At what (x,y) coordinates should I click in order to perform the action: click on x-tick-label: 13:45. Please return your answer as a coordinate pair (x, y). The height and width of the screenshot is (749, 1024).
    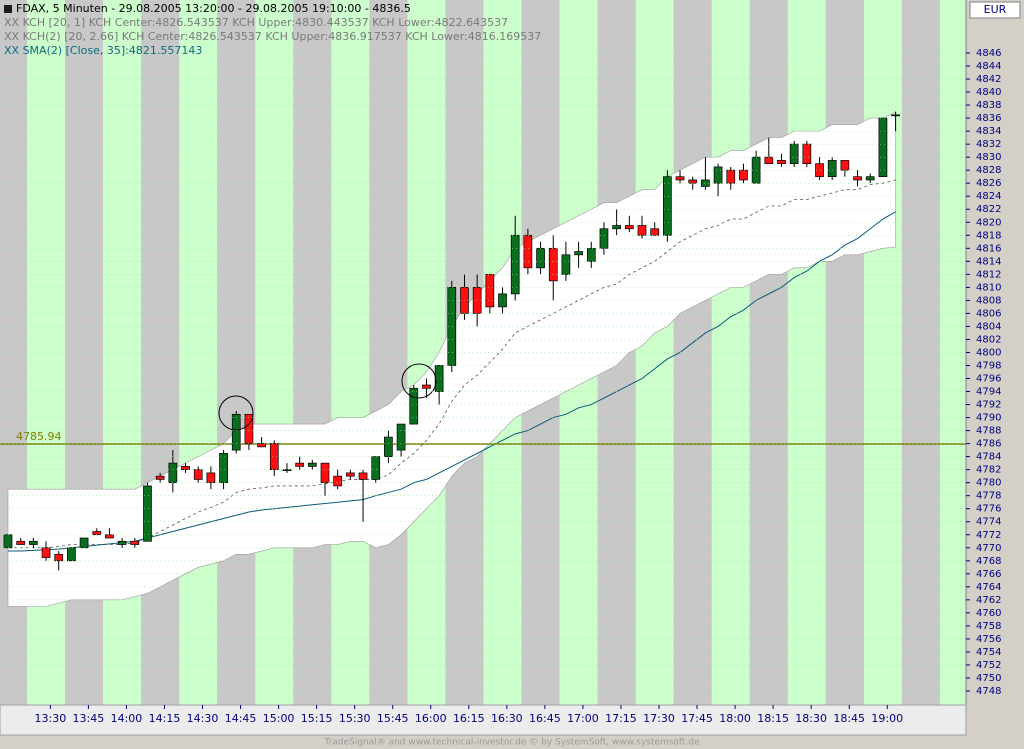
    Looking at the image, I should click on (89, 718).